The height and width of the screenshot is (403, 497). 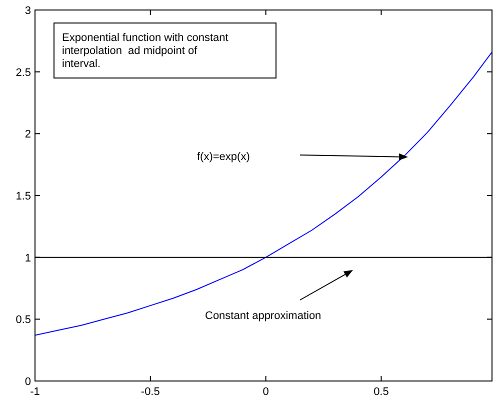 What do you see at coordinates (150, 392) in the screenshot?
I see `x-tick-label: -0.5` at bounding box center [150, 392].